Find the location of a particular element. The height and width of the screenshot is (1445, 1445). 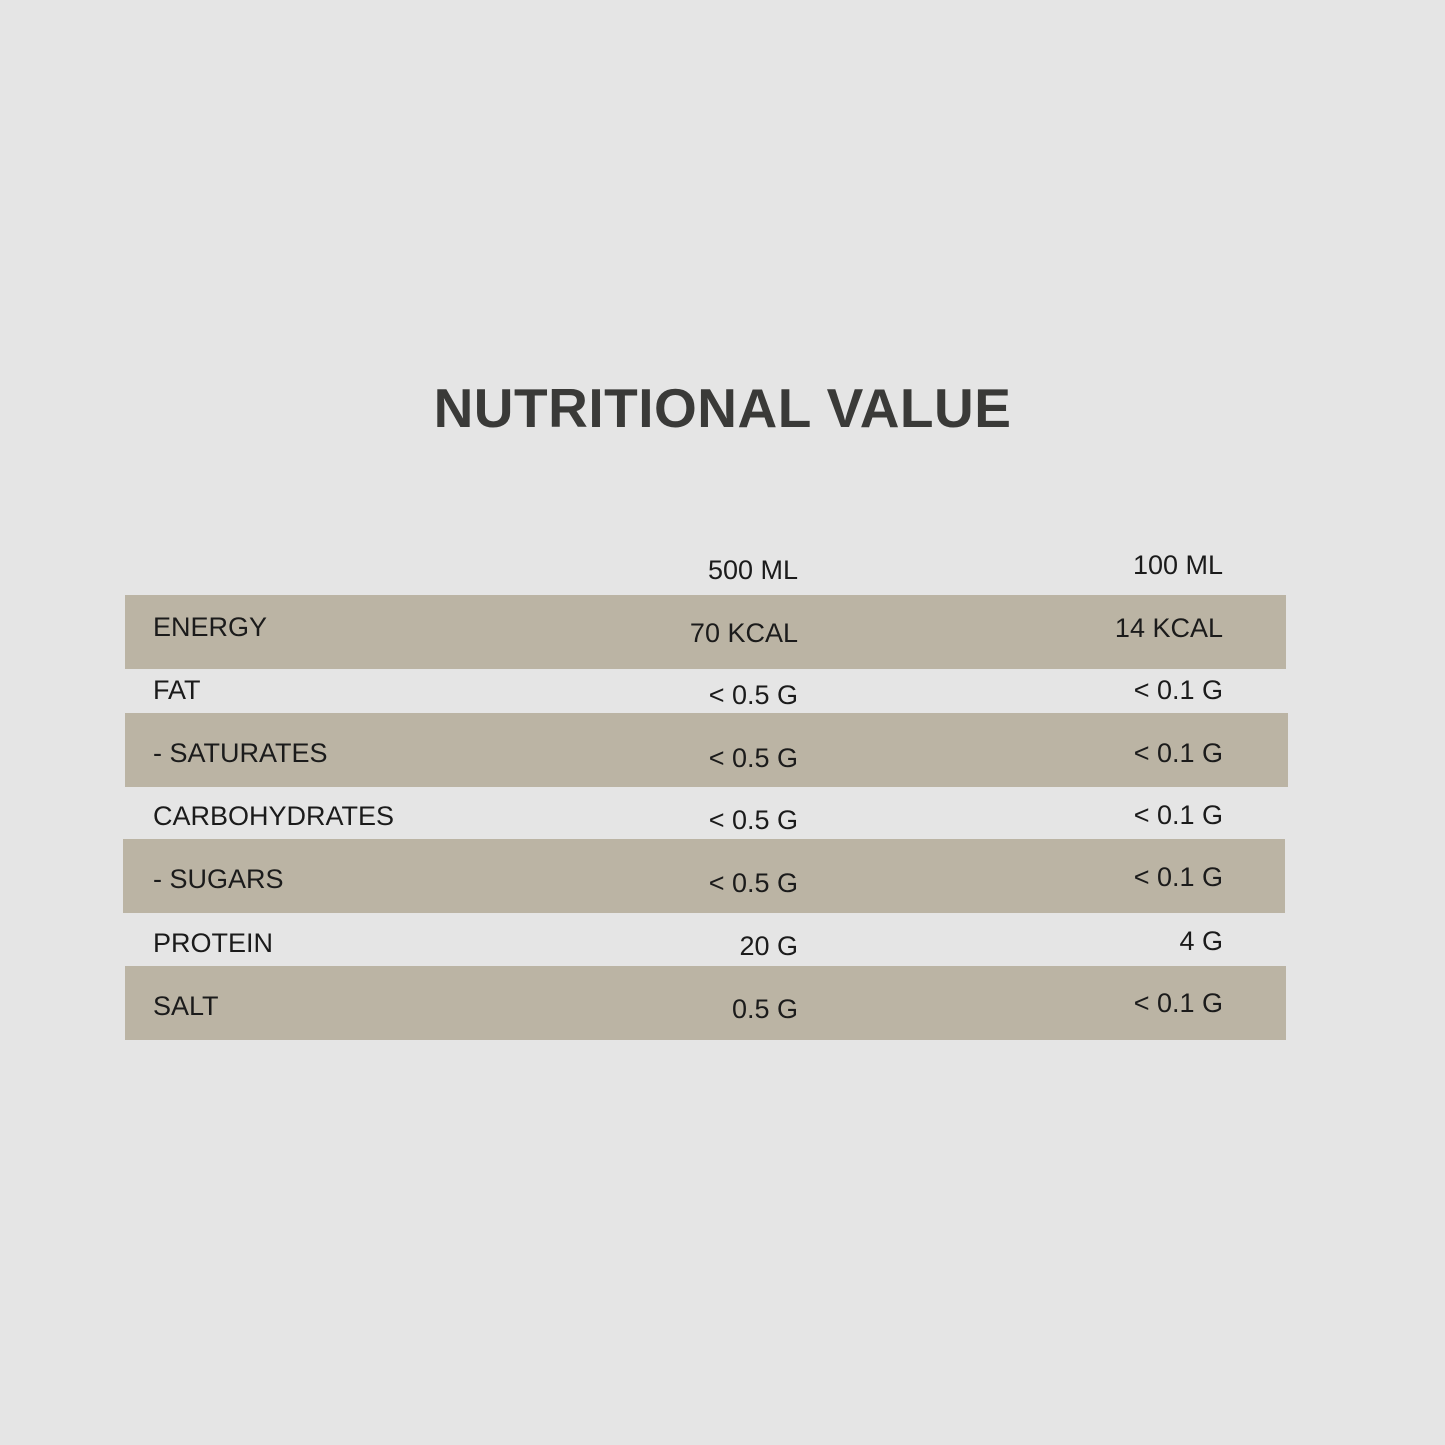

row-value-100ml-energy: 14 KCAL is located at coordinates (1168, 628).